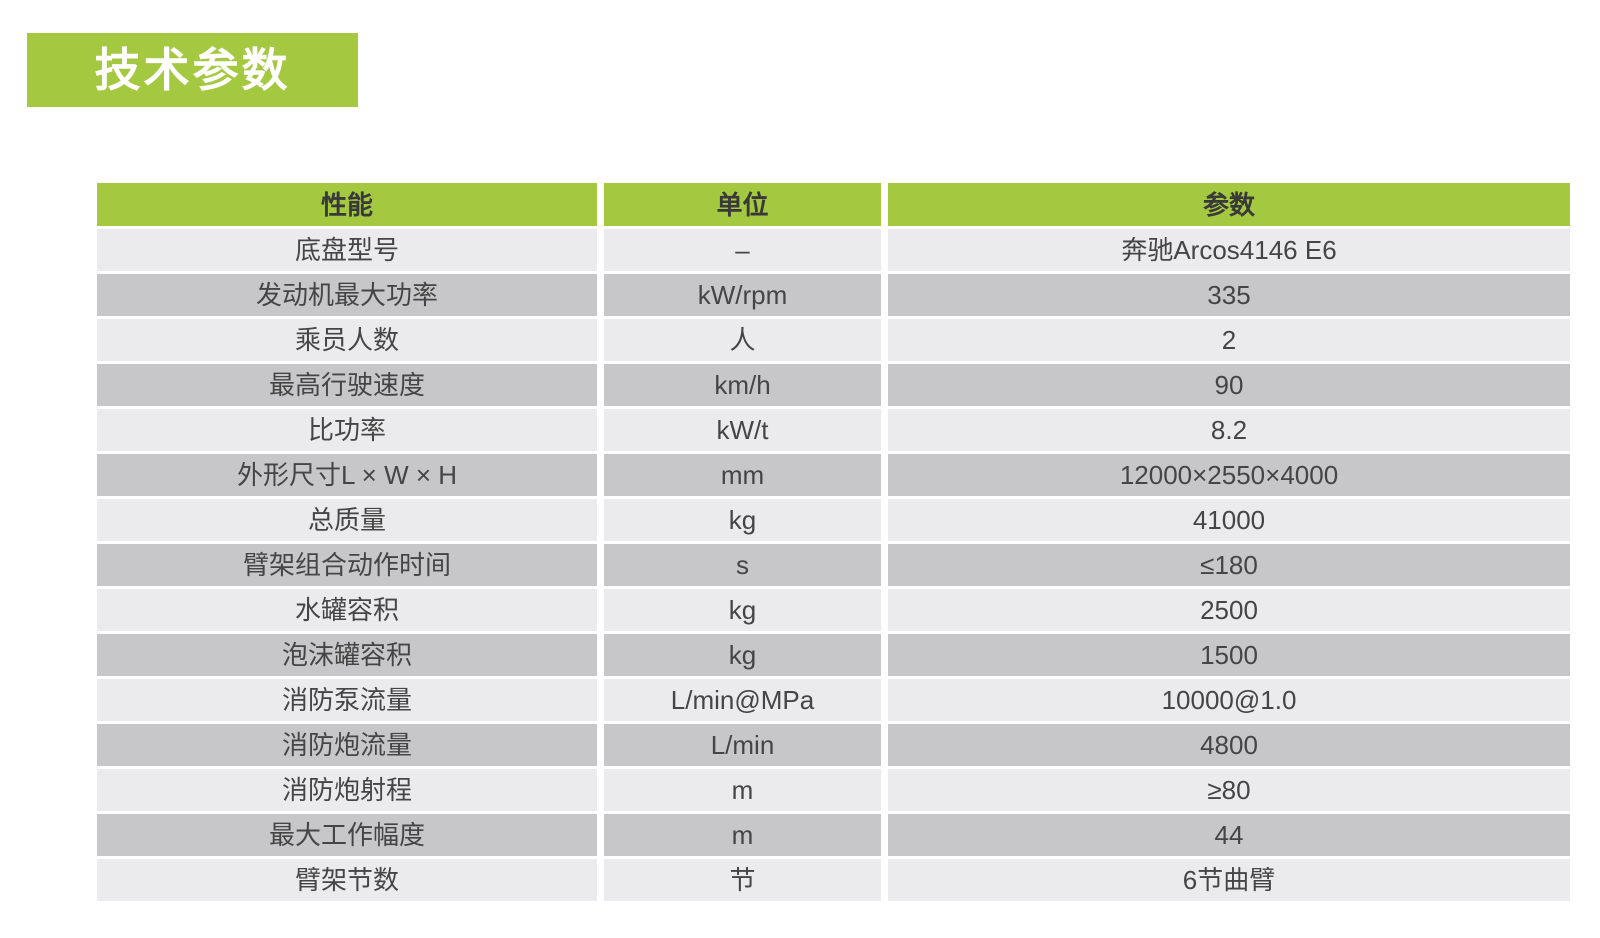 The image size is (1600, 938). What do you see at coordinates (742, 385) in the screenshot?
I see `spec-unit-cell: km/h` at bounding box center [742, 385].